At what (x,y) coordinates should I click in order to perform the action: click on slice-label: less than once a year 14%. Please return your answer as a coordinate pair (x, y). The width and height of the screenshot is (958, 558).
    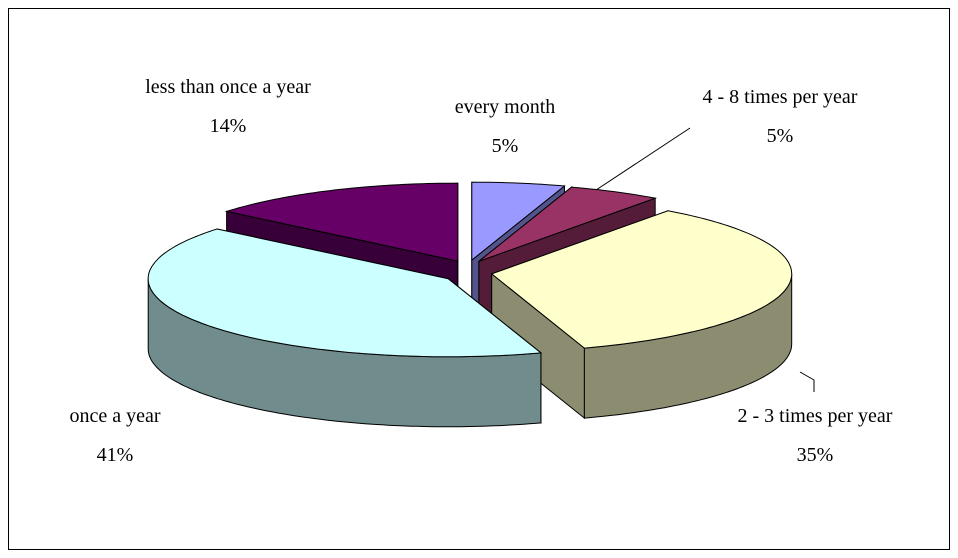
    Looking at the image, I should click on (228, 107).